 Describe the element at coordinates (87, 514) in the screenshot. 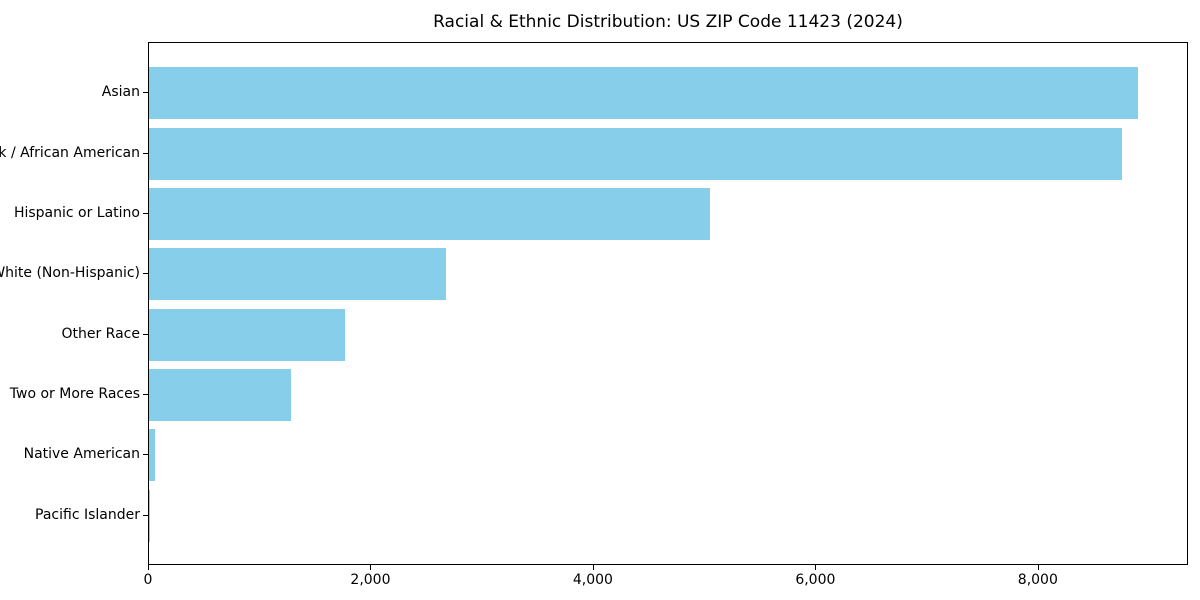

I see `y-axis-label: Pacific Islander` at that location.